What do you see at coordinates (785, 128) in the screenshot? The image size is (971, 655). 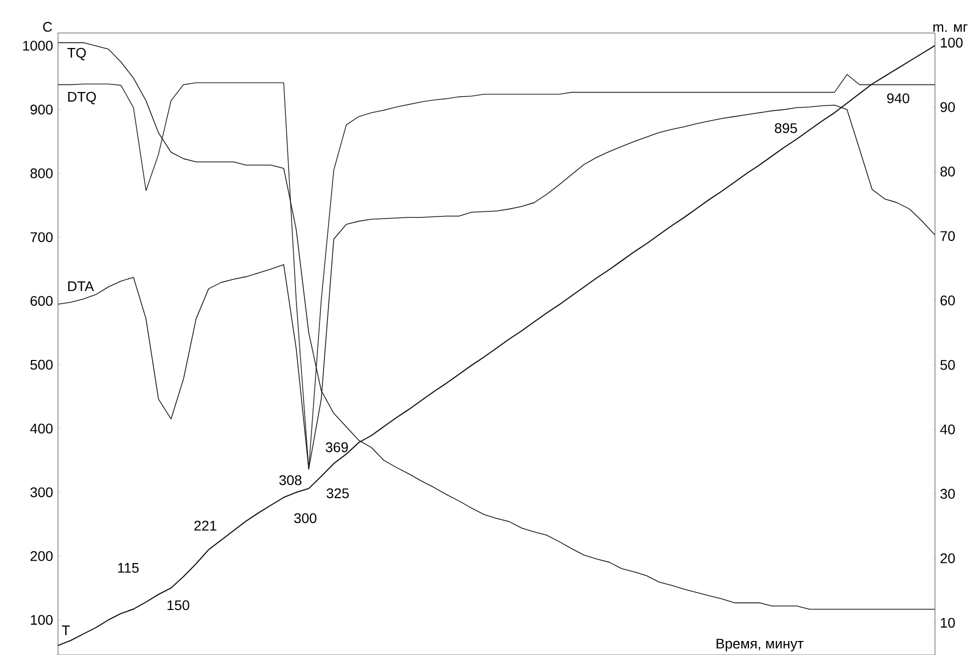 I see `annotation: 895` at bounding box center [785, 128].